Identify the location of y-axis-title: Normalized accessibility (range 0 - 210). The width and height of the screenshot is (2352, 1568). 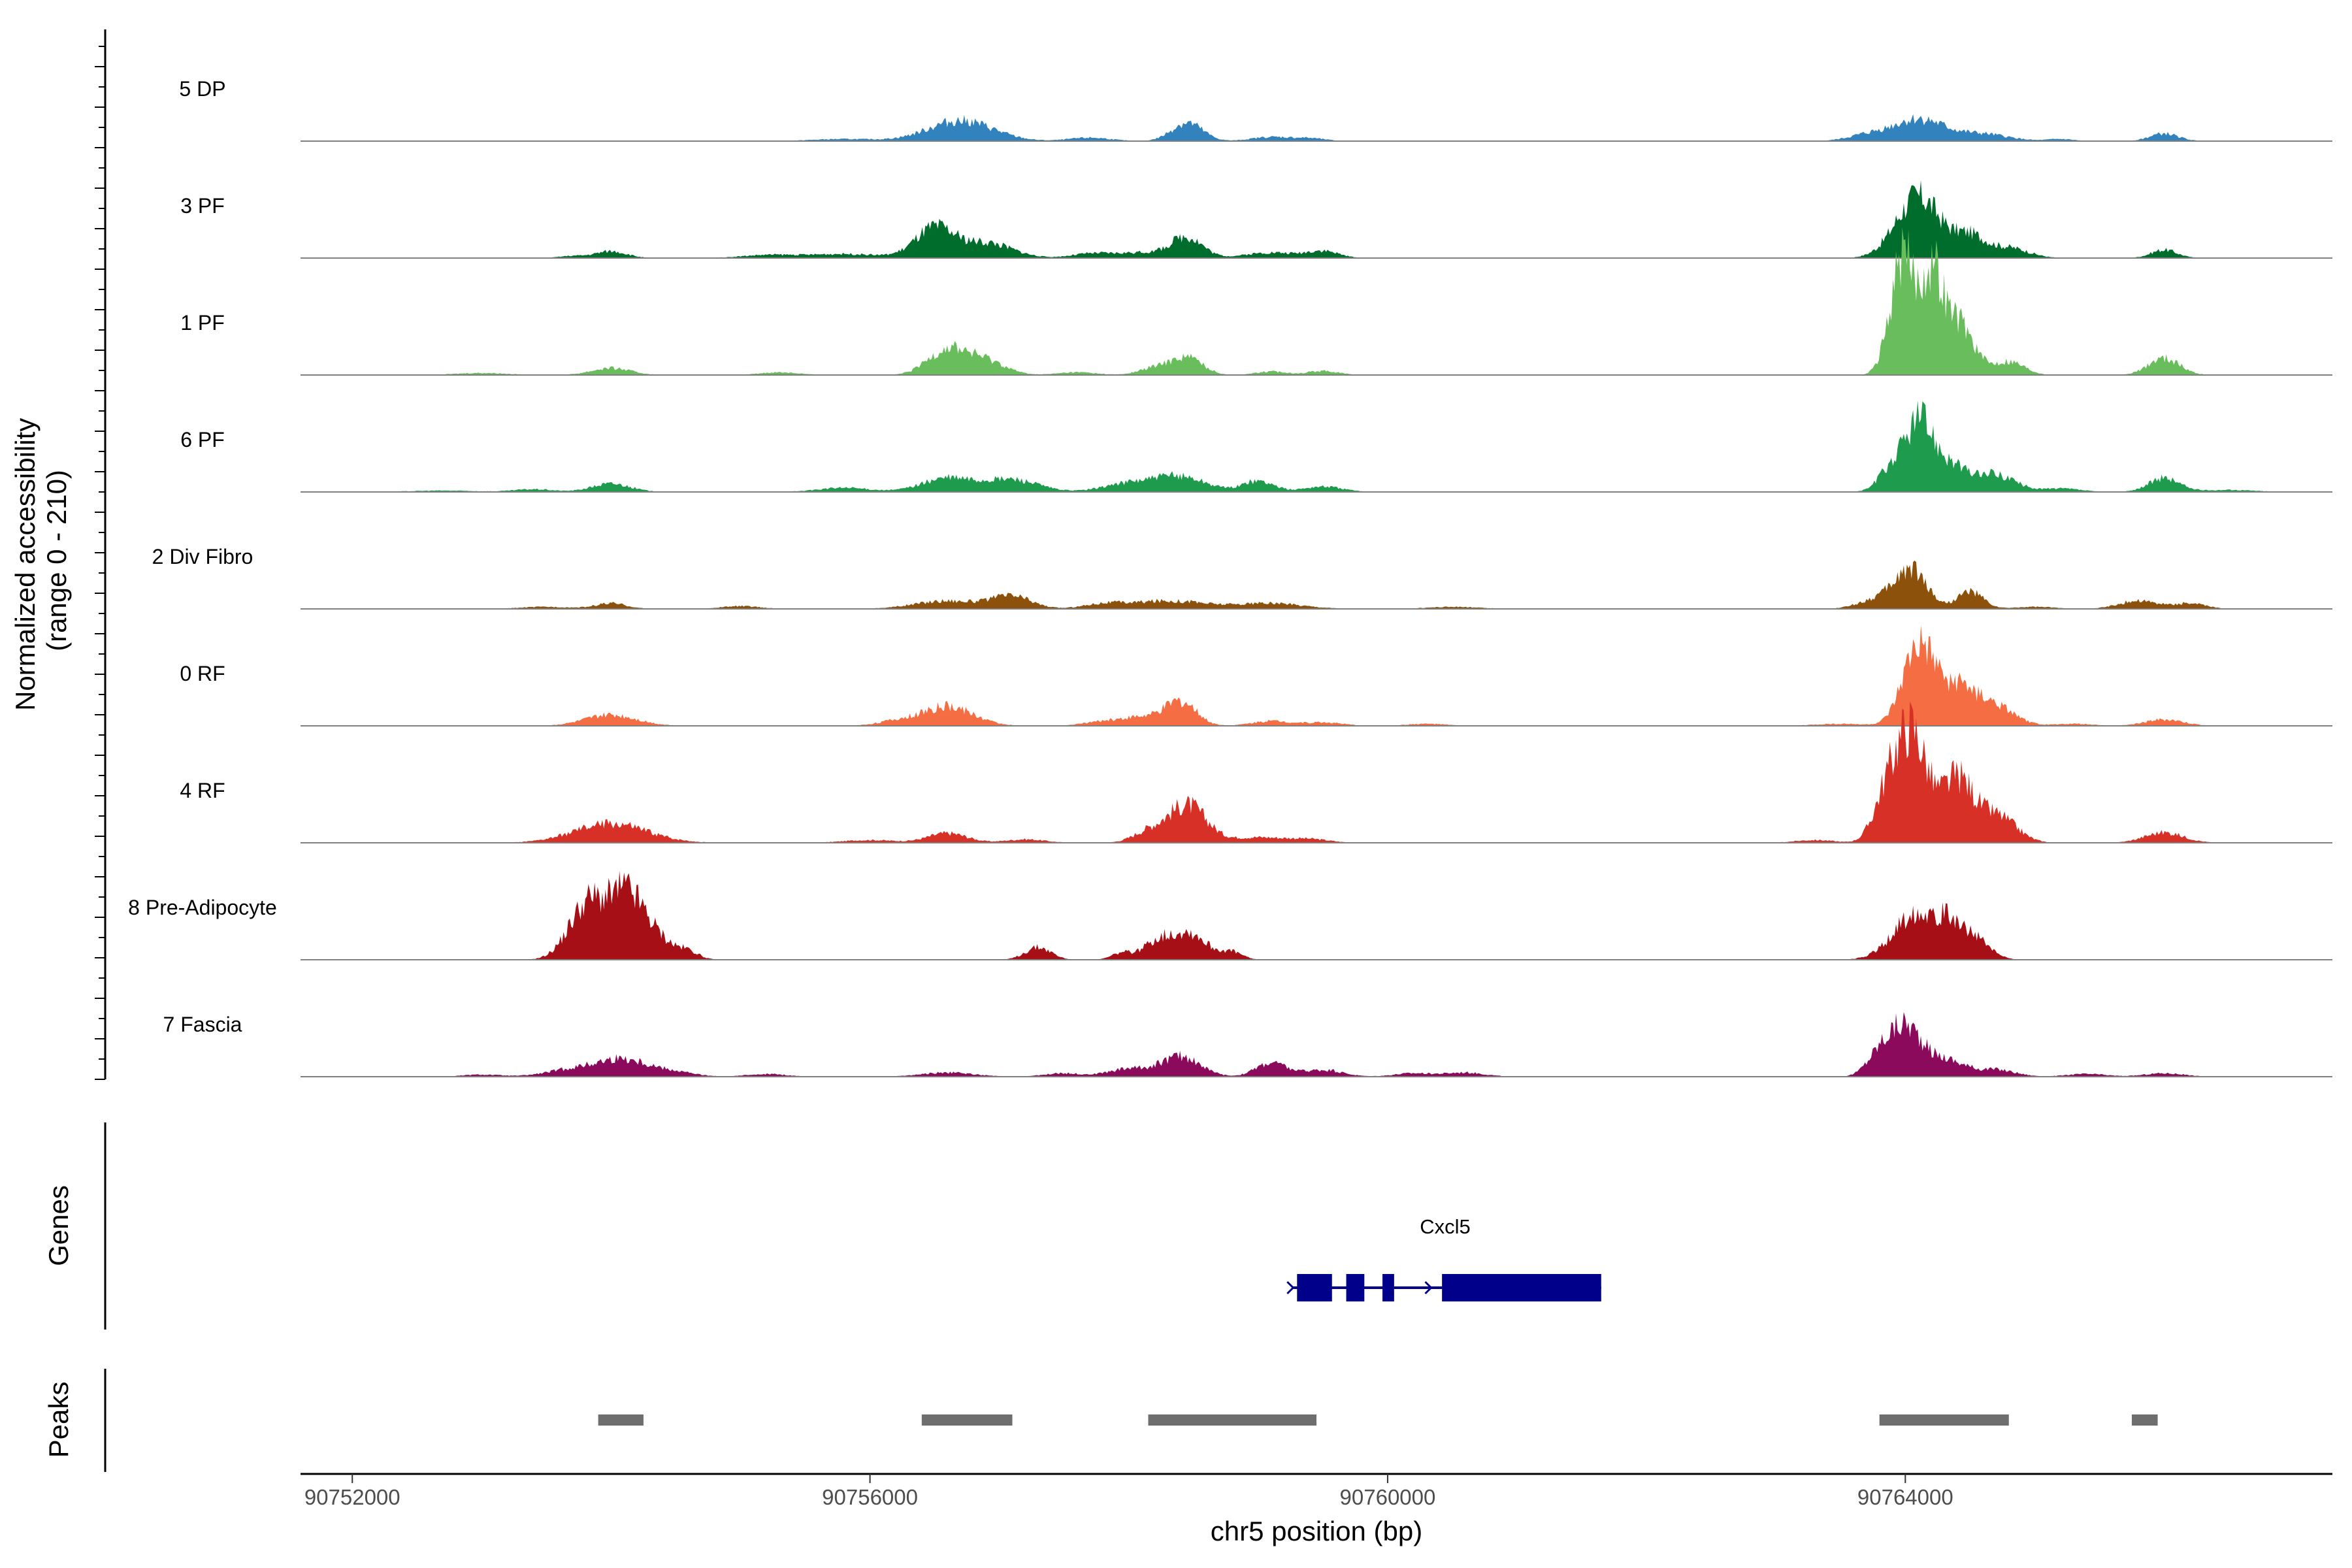
(41, 560).